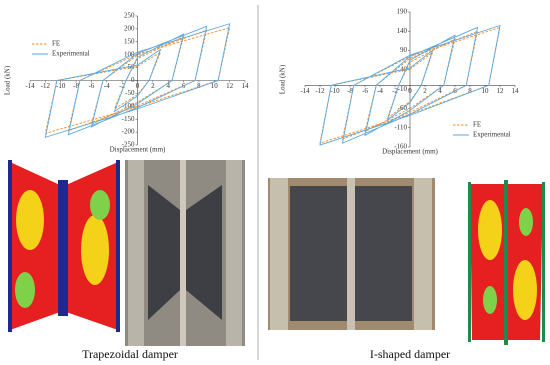 The height and width of the screenshot is (365, 550). What do you see at coordinates (129, 29) in the screenshot?
I see `y-tick-label: 200` at bounding box center [129, 29].